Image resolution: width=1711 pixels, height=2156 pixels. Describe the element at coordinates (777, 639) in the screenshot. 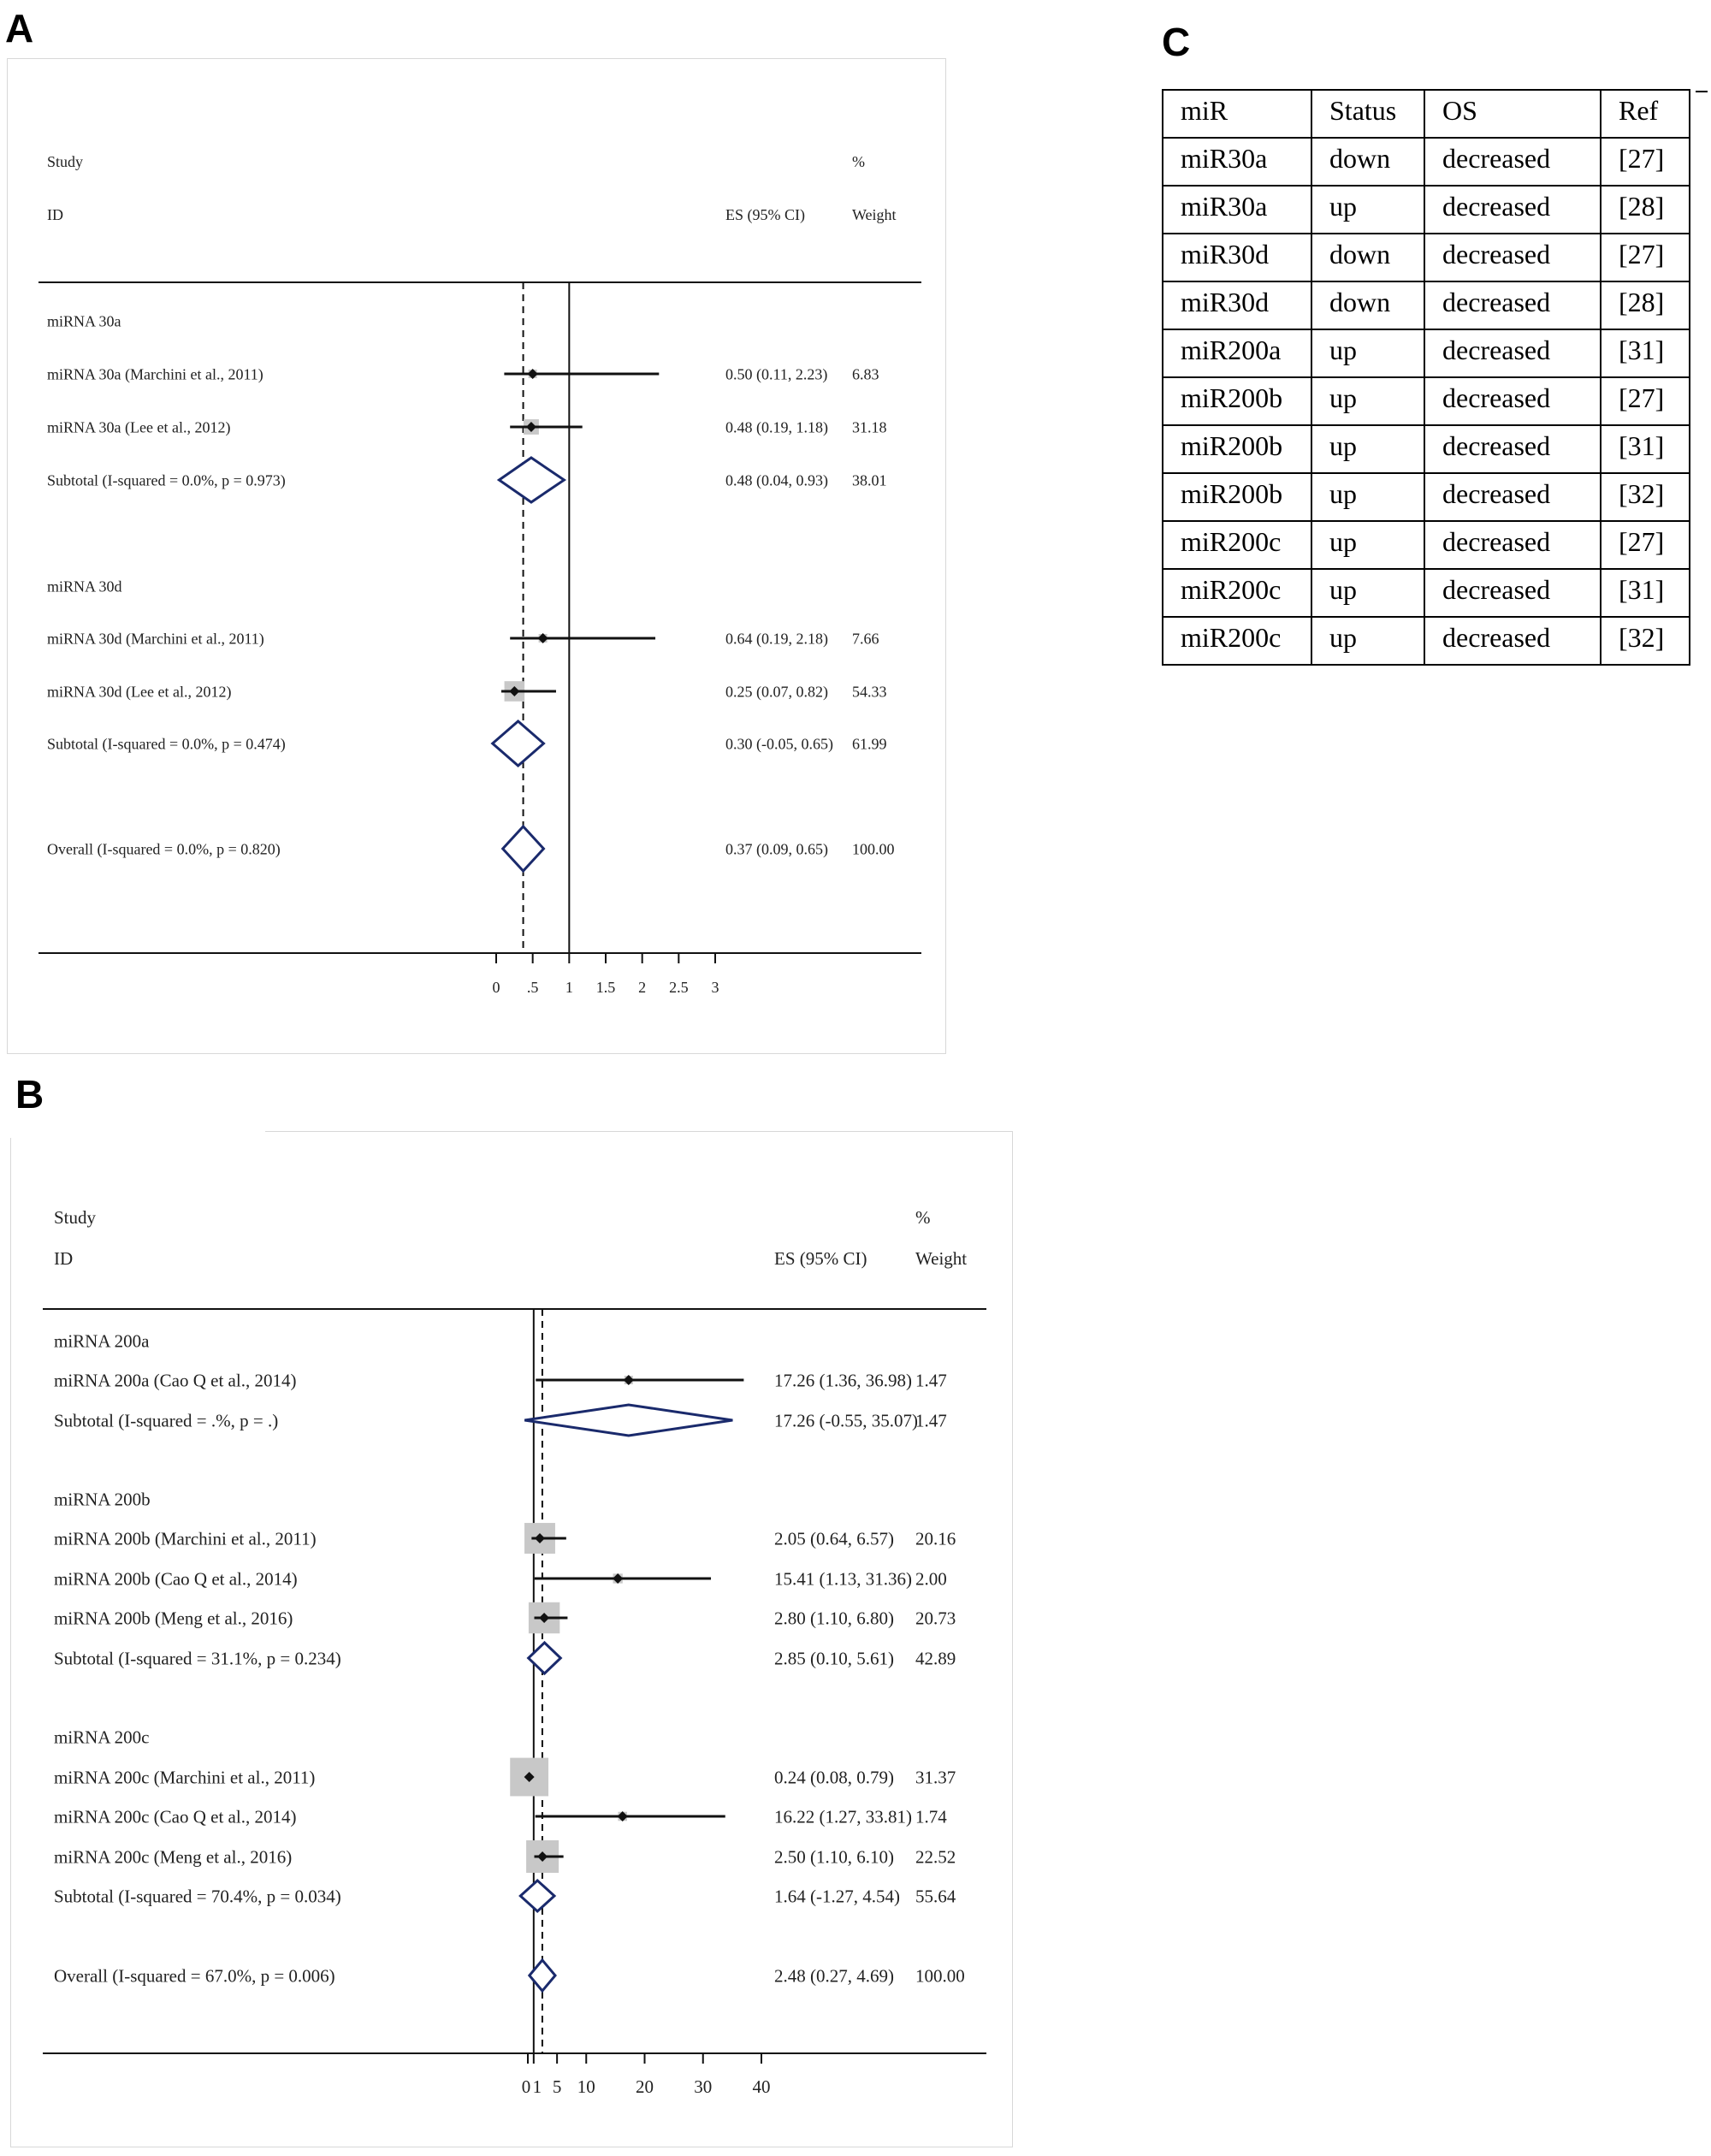

I see `row-es-text: 0.64 (0.19, 2.18)` at that location.